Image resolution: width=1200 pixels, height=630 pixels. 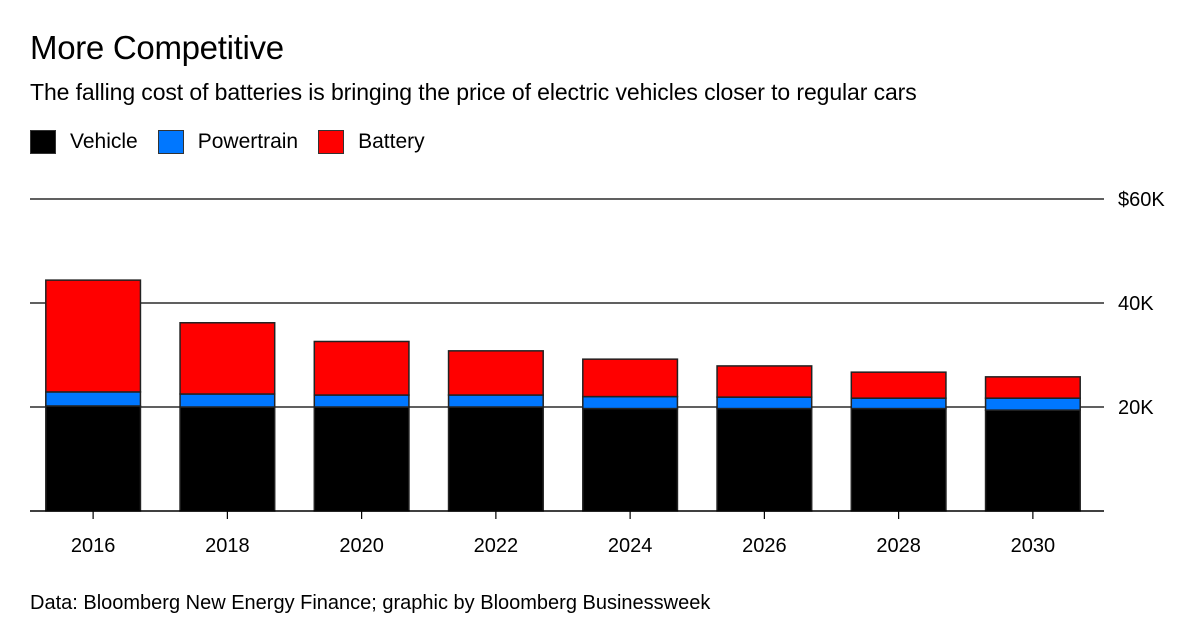 What do you see at coordinates (1032, 404) in the screenshot?
I see `bar-powertrain-2030` at bounding box center [1032, 404].